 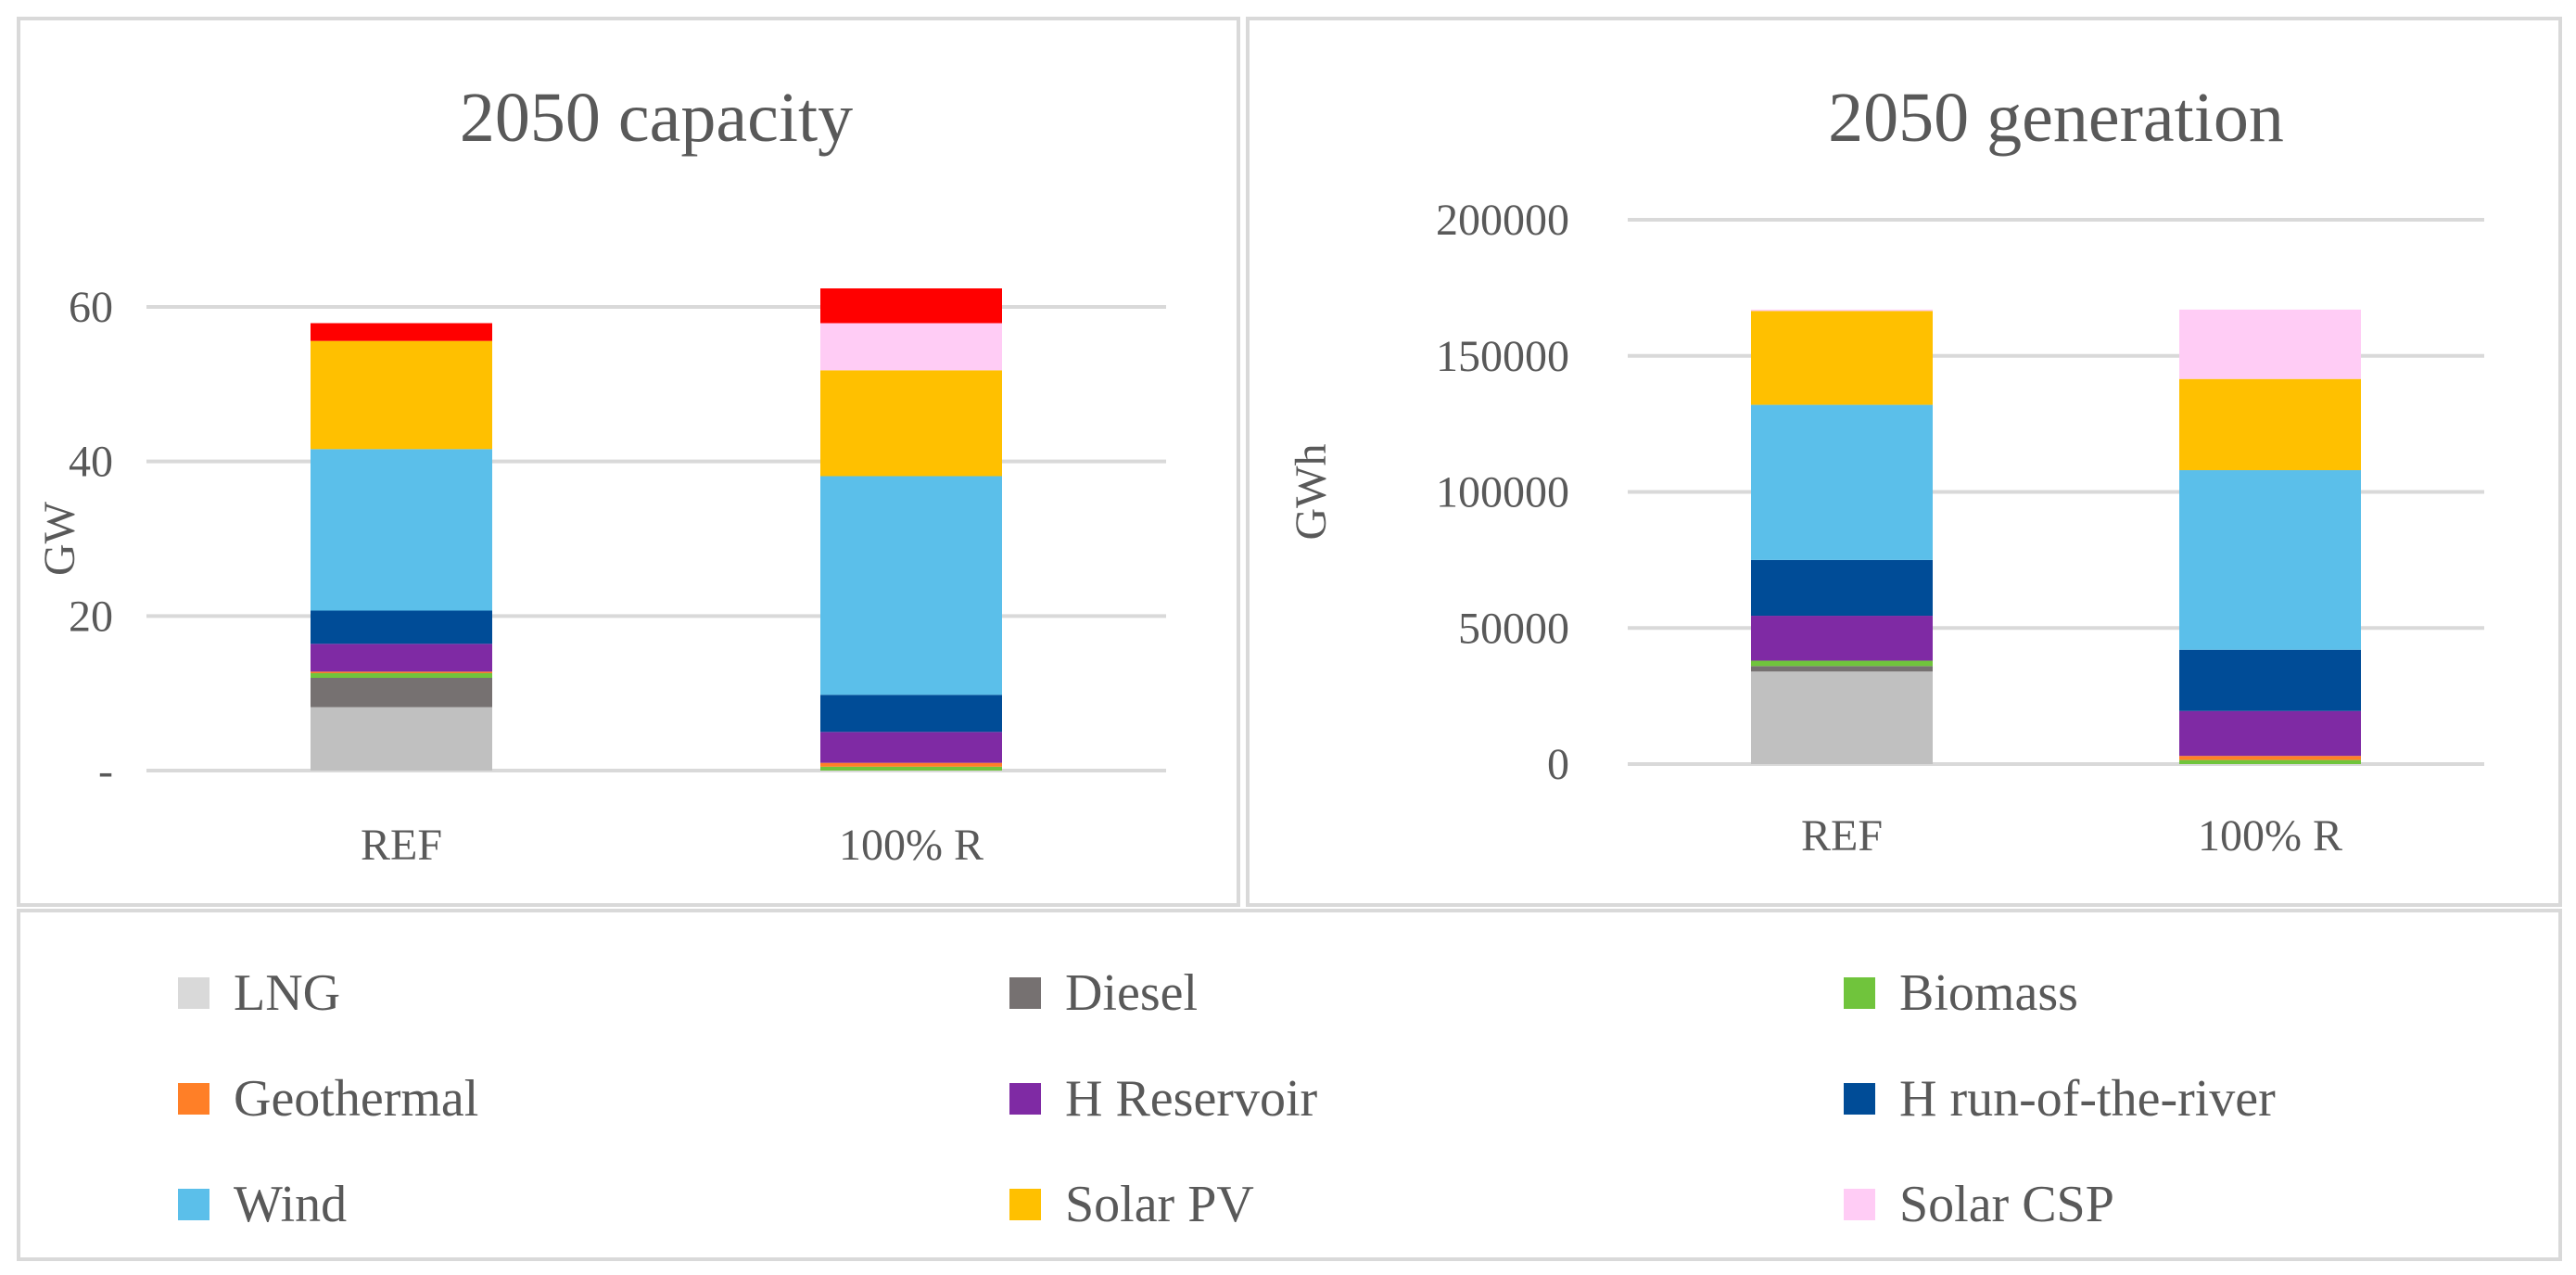 What do you see at coordinates (1025, 1204) in the screenshot?
I see `legend-swatch-solar-pv` at bounding box center [1025, 1204].